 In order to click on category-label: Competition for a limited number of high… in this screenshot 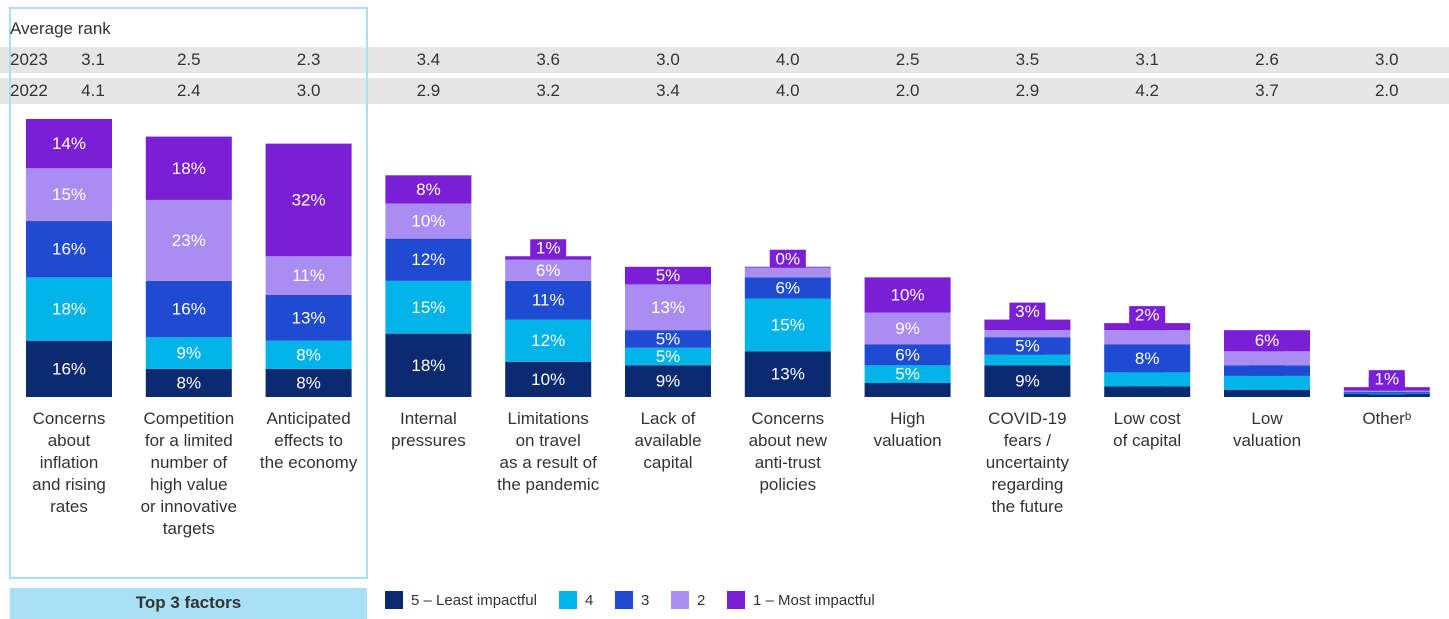, I will do `click(188, 473)`.